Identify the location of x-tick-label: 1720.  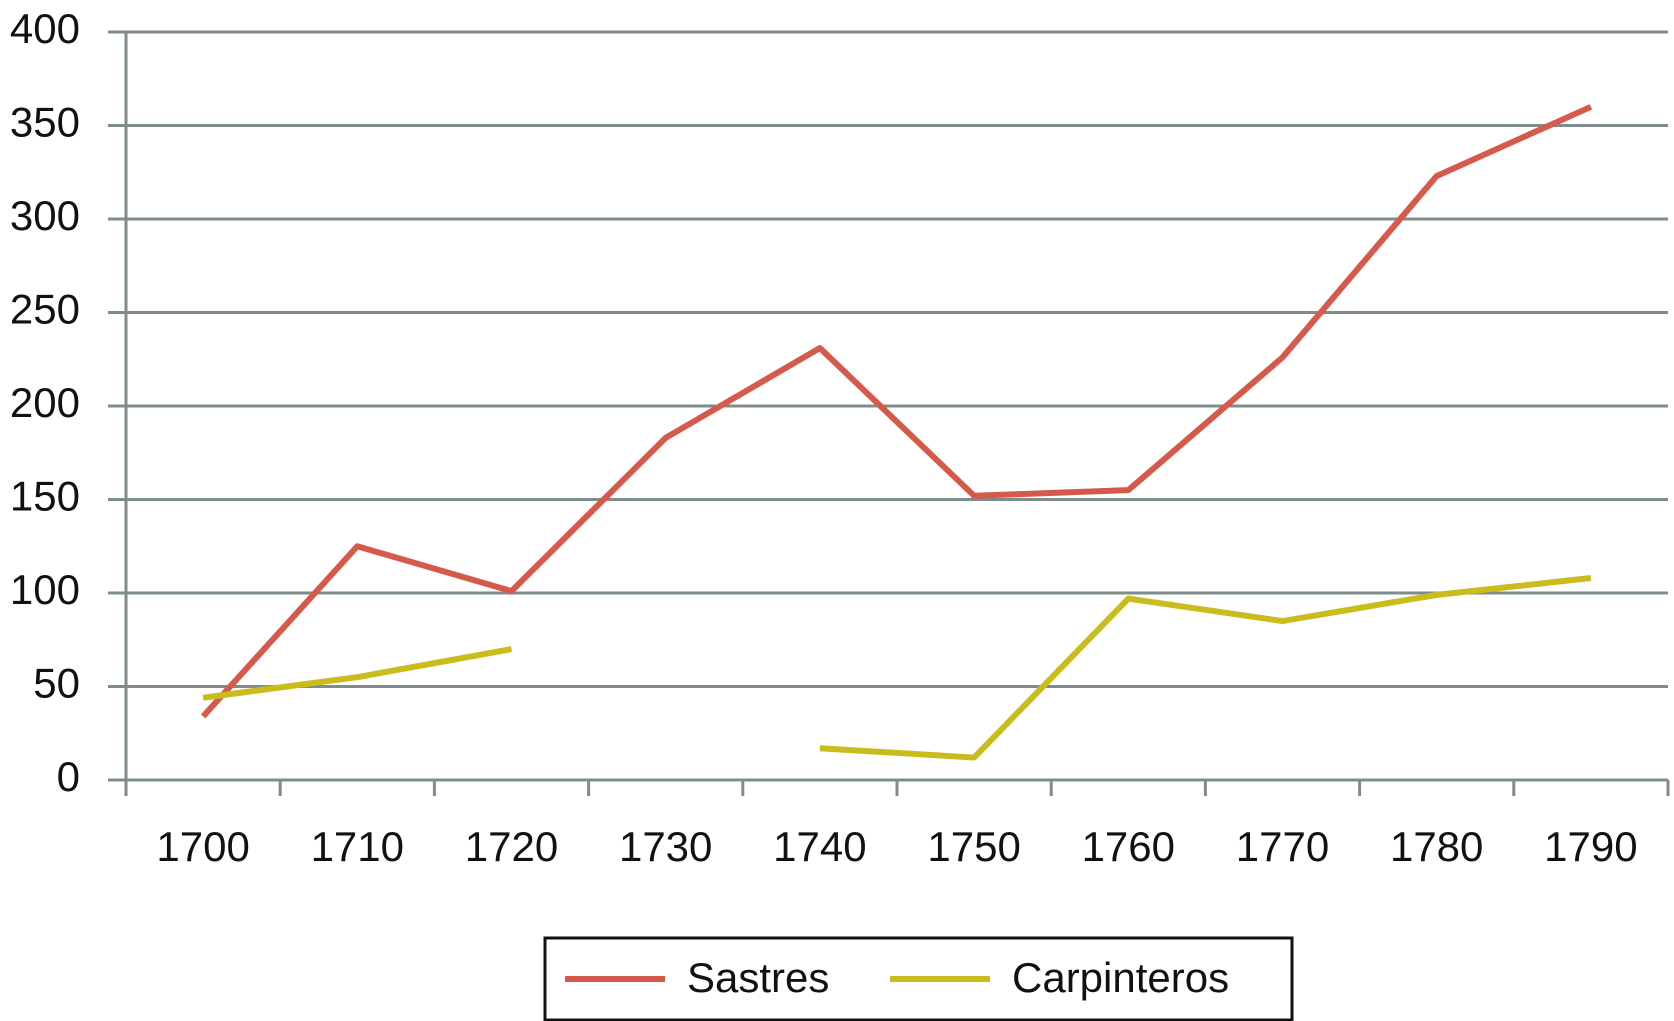
(511, 846).